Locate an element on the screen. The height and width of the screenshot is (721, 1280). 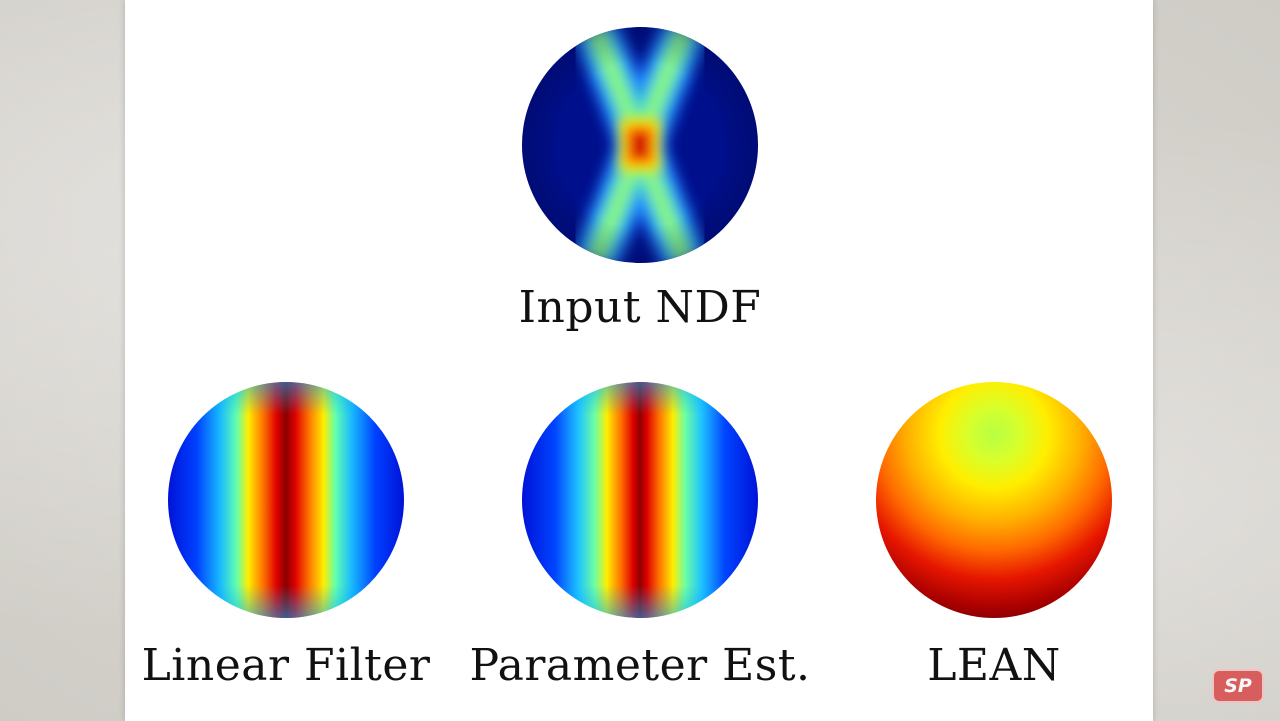
lean-label: LEAN is located at coordinates (994, 665).